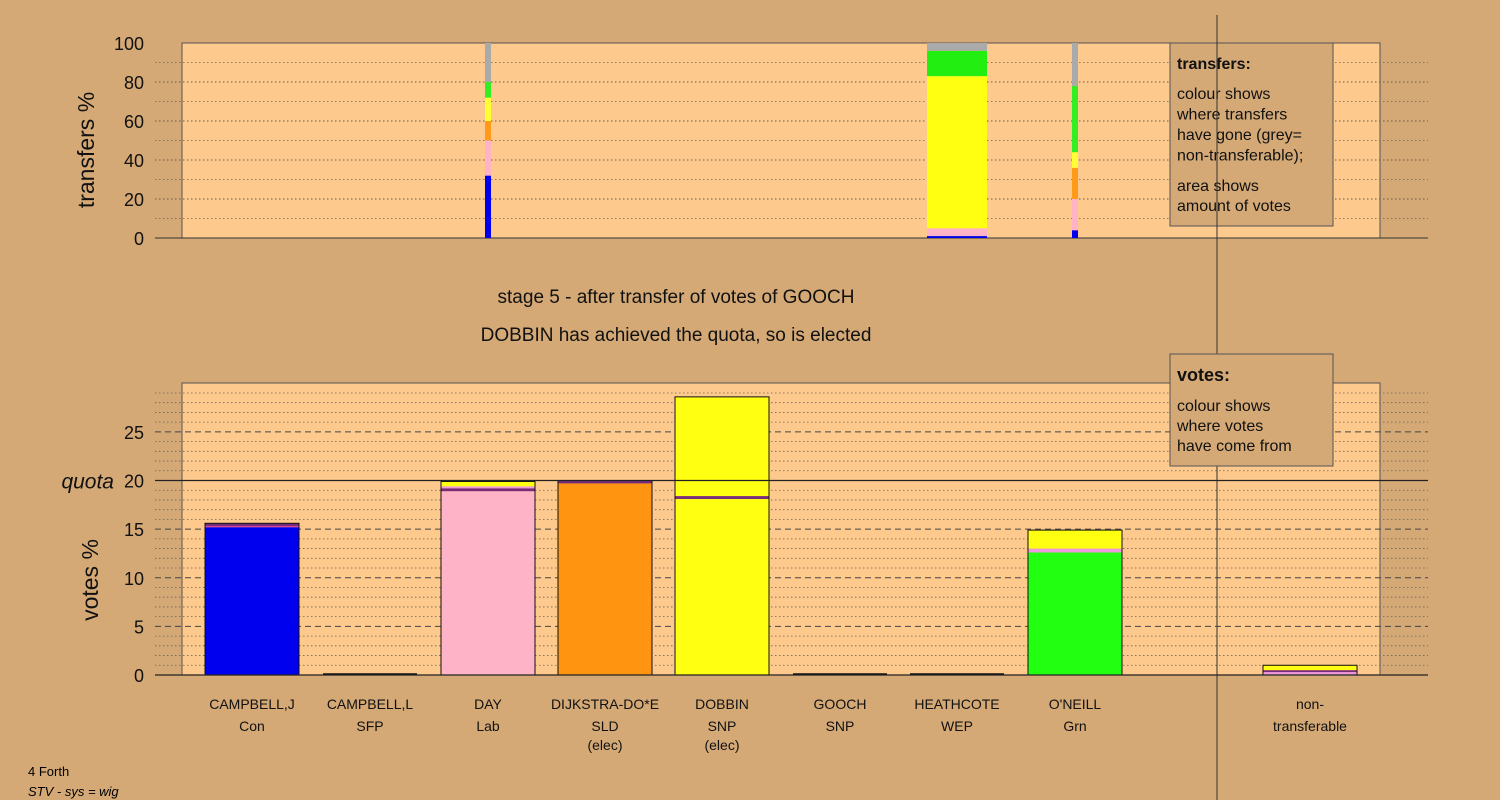 The height and width of the screenshot is (800, 1500). Describe the element at coordinates (369, 726) in the screenshot. I see `candidate-party-label: SFP` at that location.